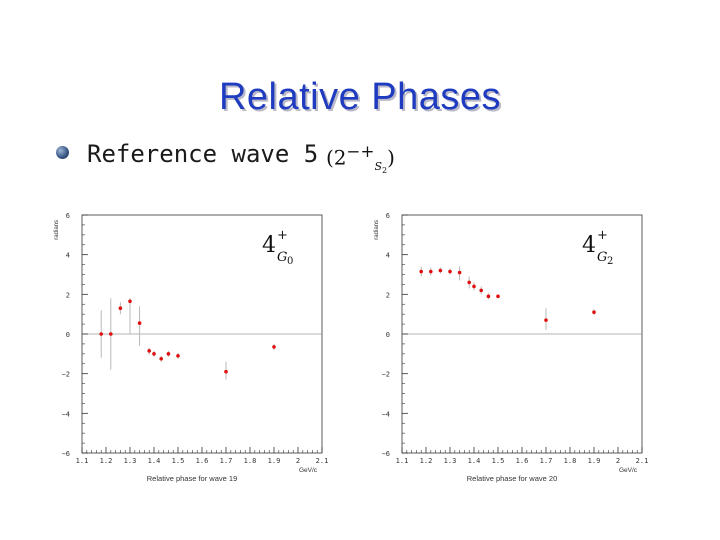 This screenshot has width=720, height=540. I want to click on wave-label: 4 + G 0, so click(277, 247).